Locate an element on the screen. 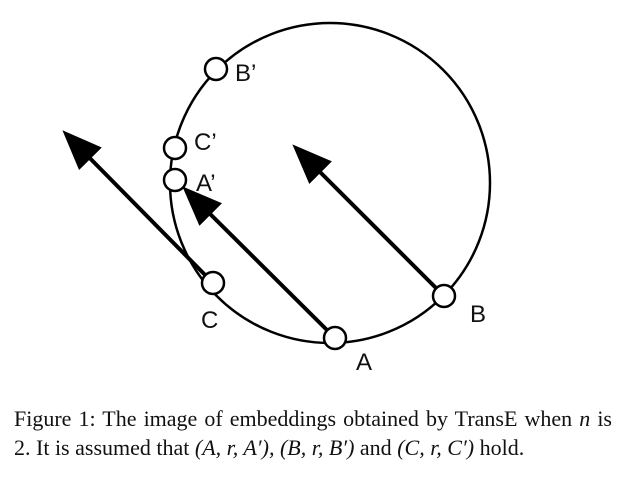 The height and width of the screenshot is (498, 627). node-c-prime is located at coordinates (175, 148).